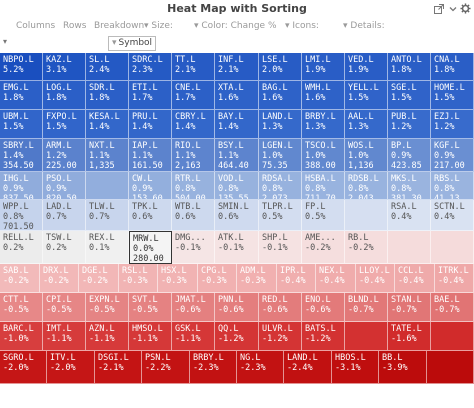  I want to click on heatmap-cell: CW.L 0.9% 153.60, so click(150, 186).